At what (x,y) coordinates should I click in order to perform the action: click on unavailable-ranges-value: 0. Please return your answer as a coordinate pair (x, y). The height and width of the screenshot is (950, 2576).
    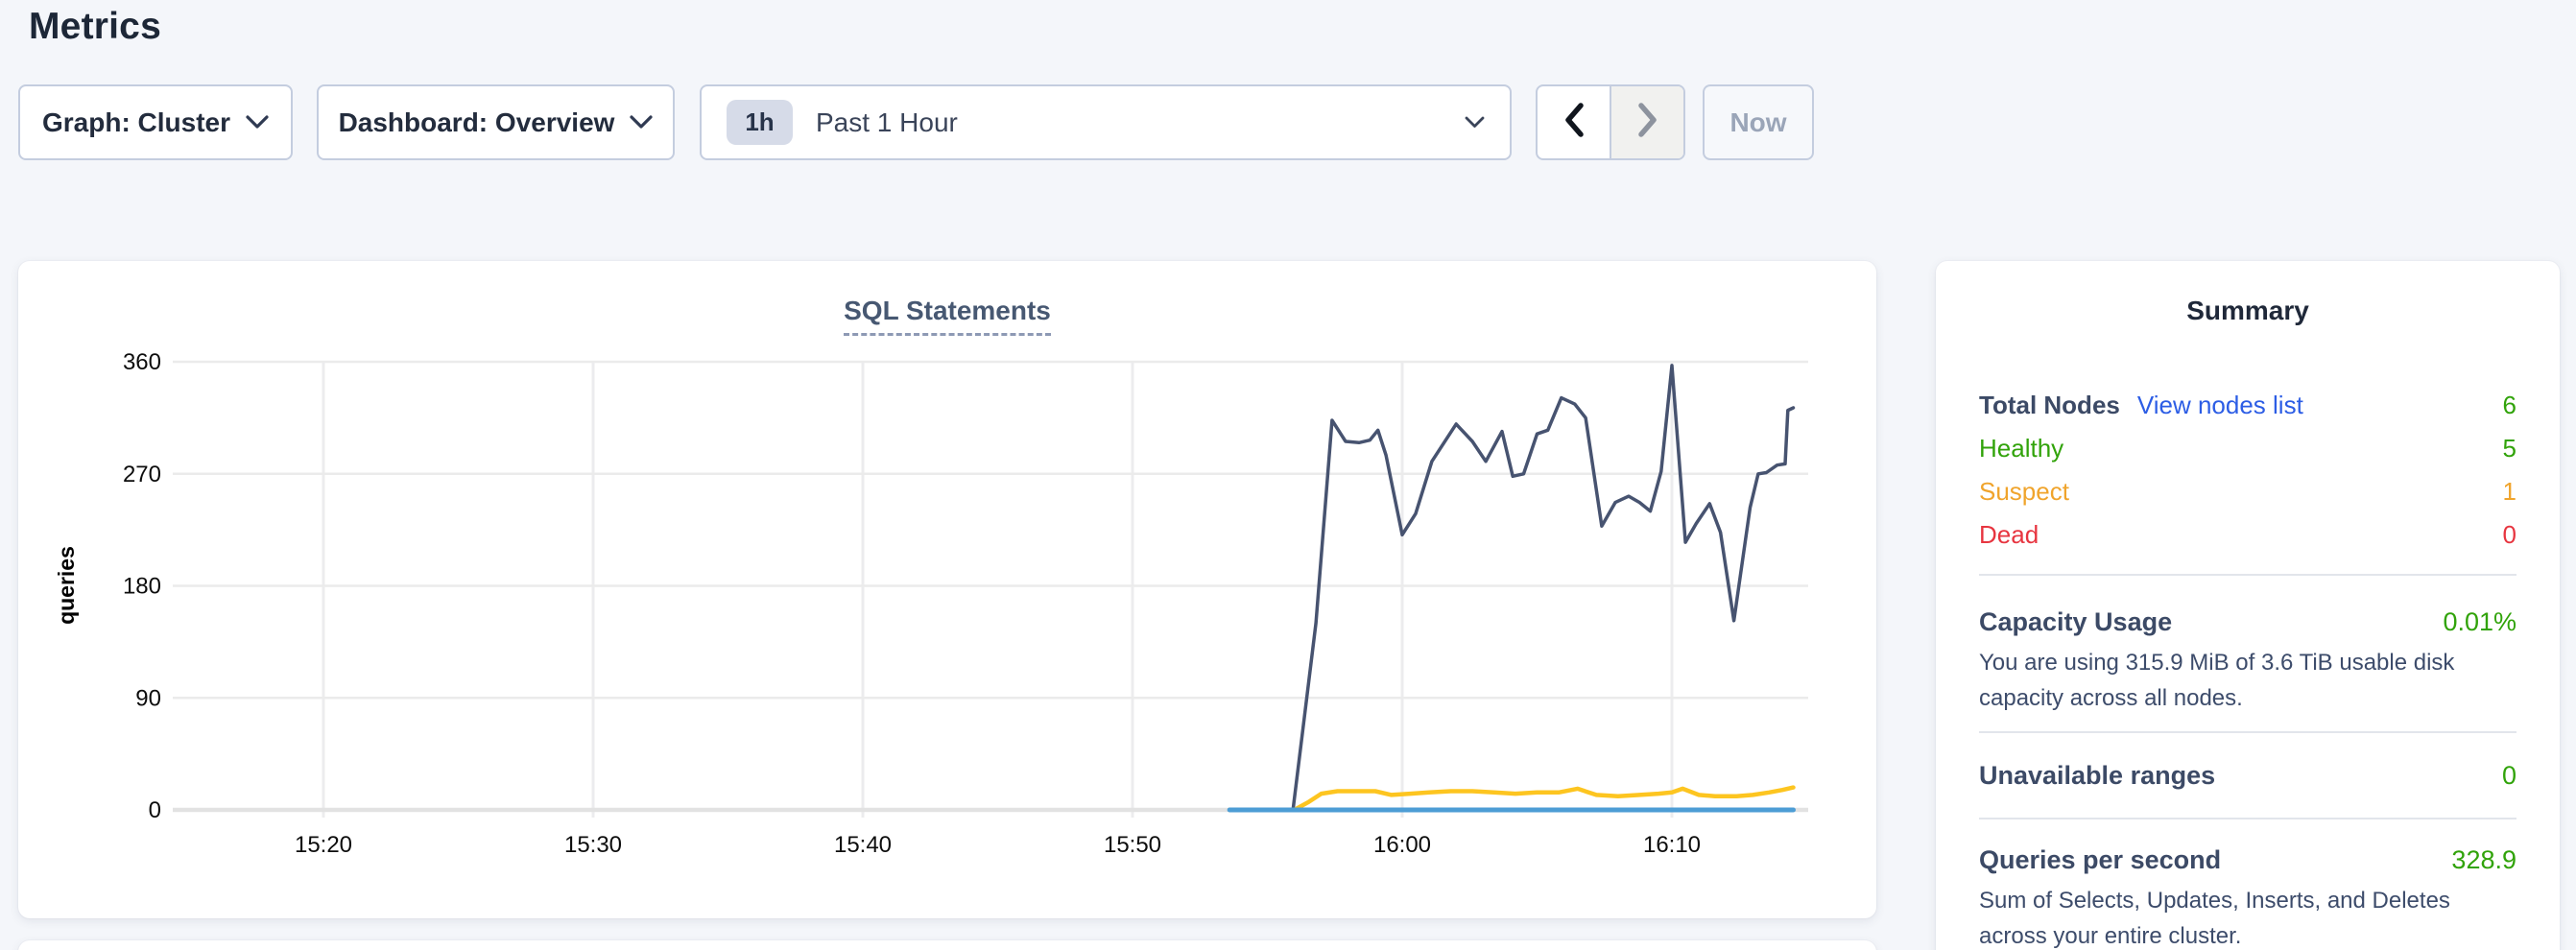
    Looking at the image, I should click on (2508, 775).